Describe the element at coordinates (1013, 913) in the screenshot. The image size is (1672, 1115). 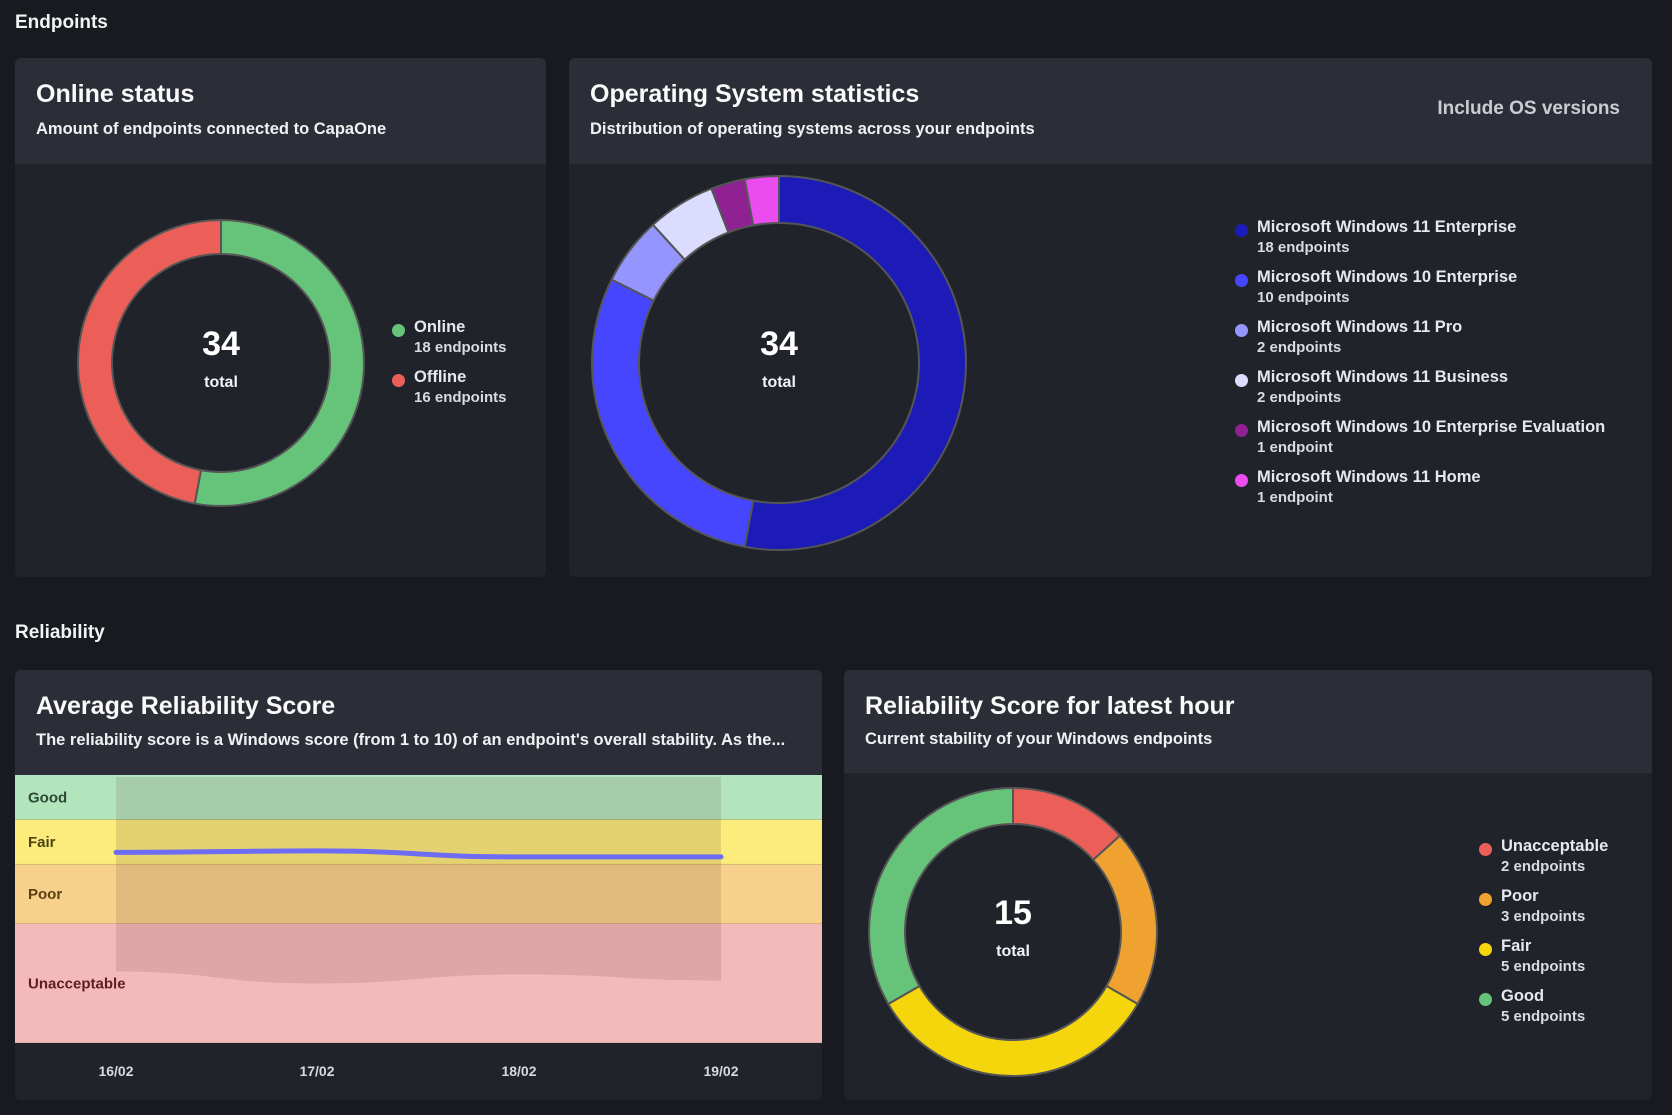
I see `donut-total-value: 15` at that location.